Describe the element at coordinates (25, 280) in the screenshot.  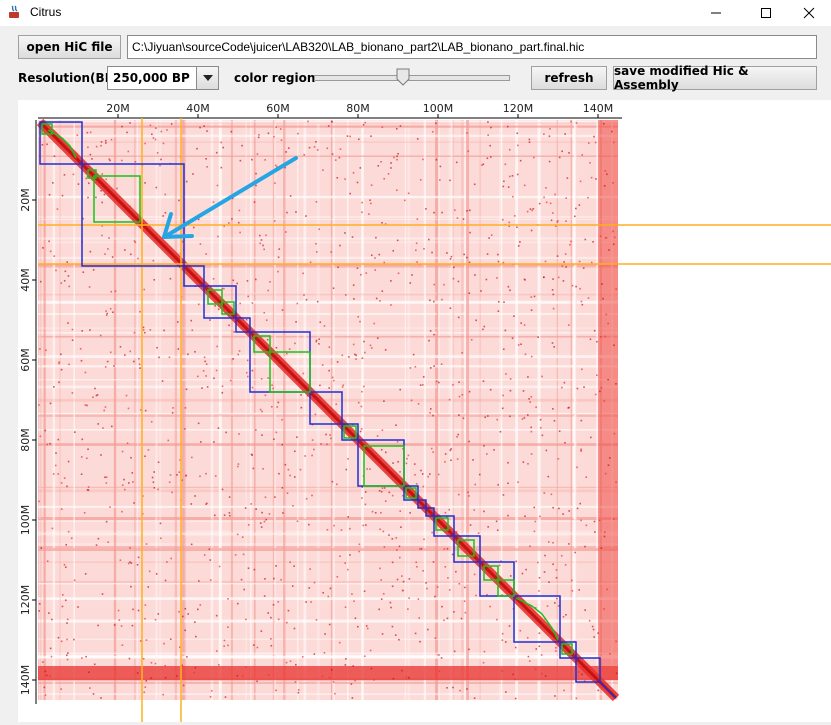
I see `y-tick-label: 40M` at that location.